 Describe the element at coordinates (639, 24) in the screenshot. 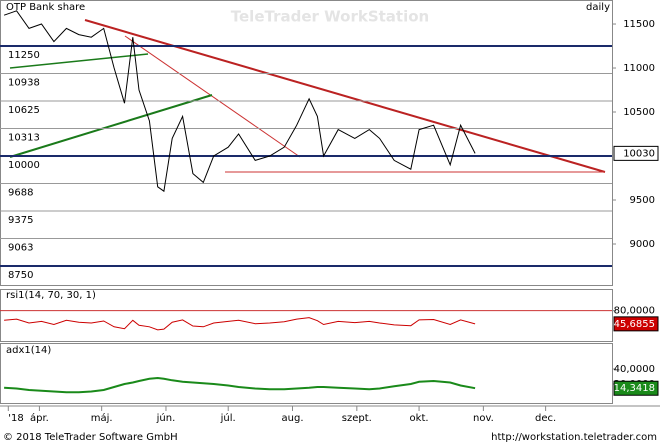

I see `y-tick-label: 11500` at that location.